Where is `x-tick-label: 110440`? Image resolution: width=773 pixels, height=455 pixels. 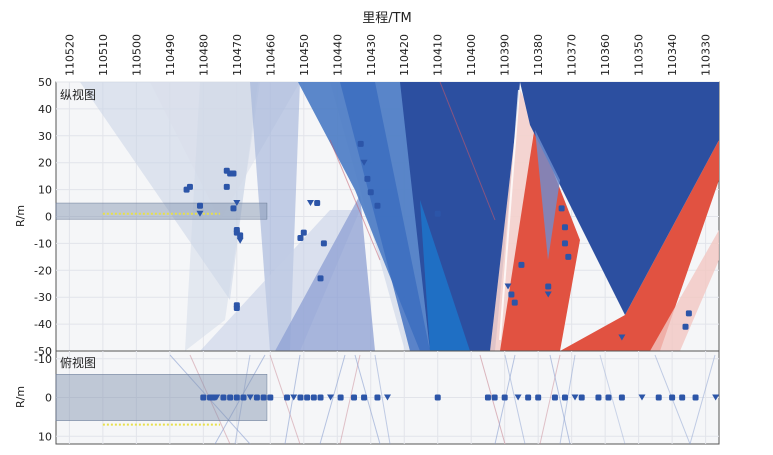
x-tick-label: 110440 is located at coordinates (337, 55).